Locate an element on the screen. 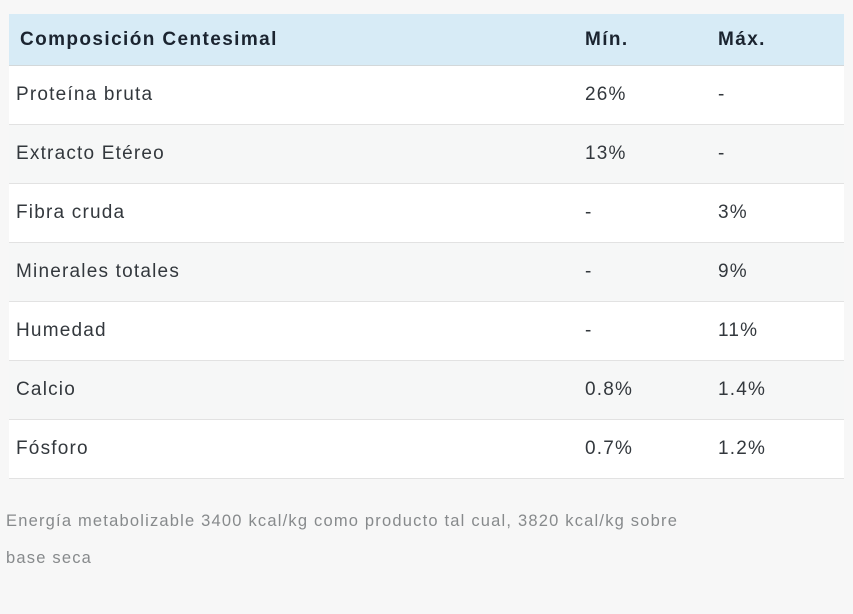  nutrient-name: Fibra cruda is located at coordinates (71, 212).